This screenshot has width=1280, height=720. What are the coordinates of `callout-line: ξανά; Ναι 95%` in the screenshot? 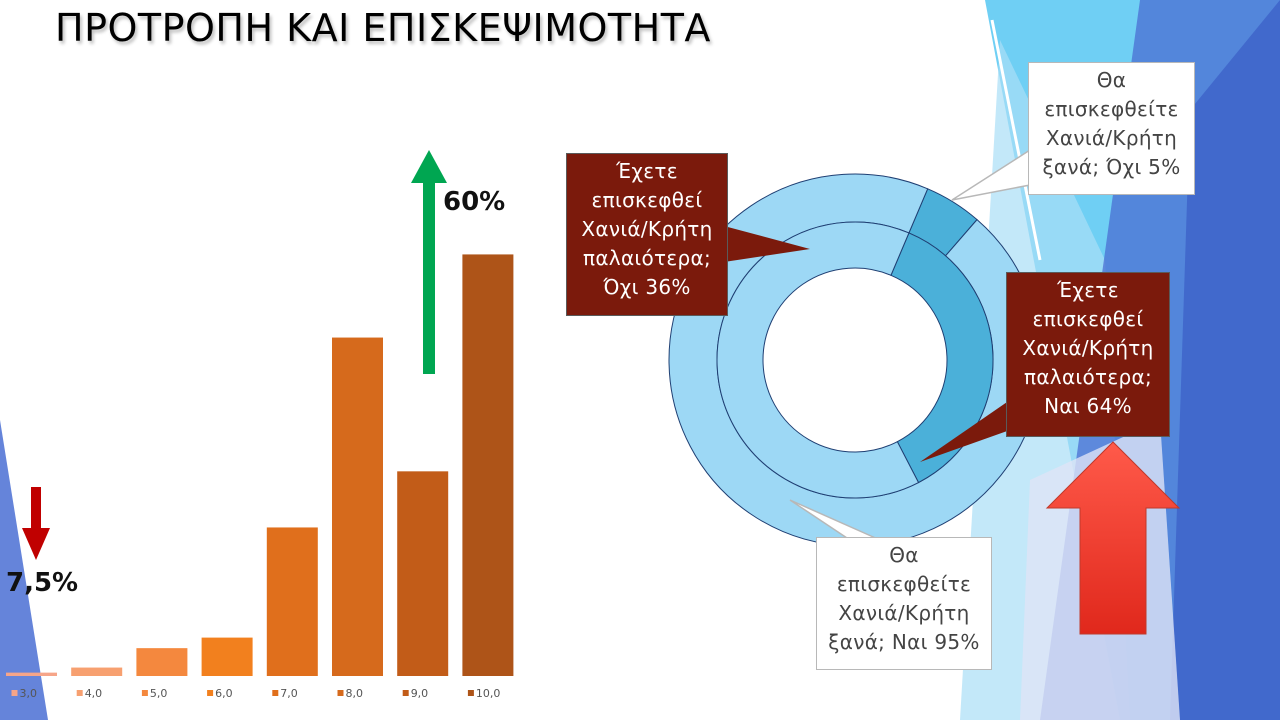 It's located at (904, 642).